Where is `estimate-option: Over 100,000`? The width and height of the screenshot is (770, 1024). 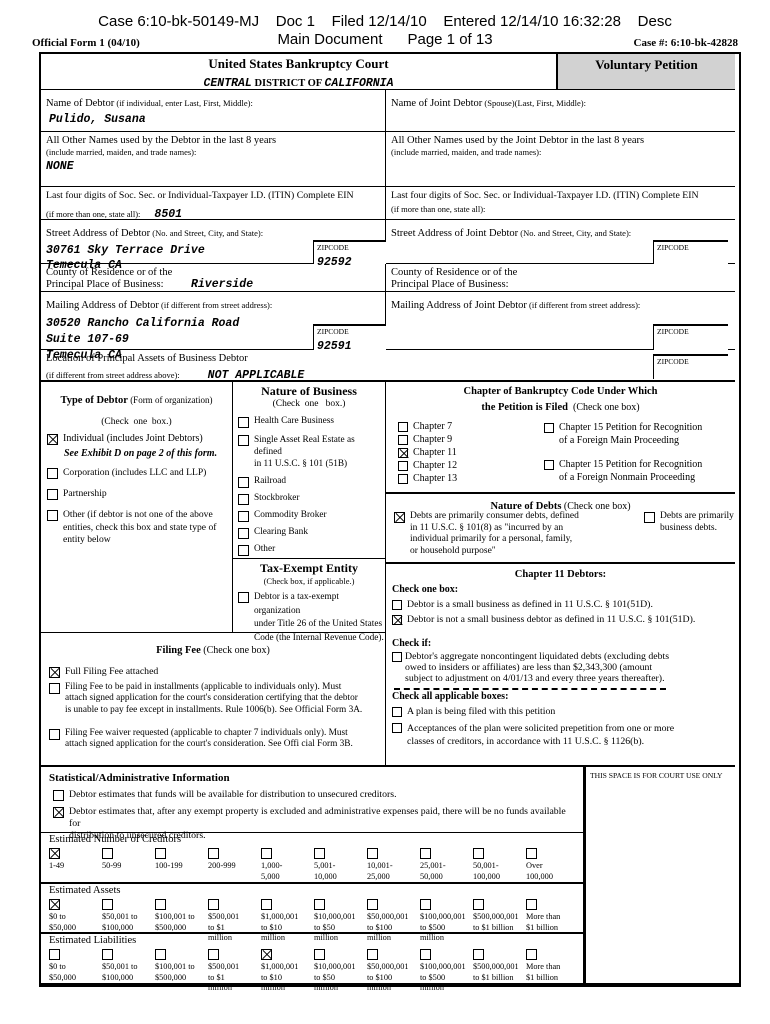 estimate-option: Over 100,000 is located at coordinates (552, 864).